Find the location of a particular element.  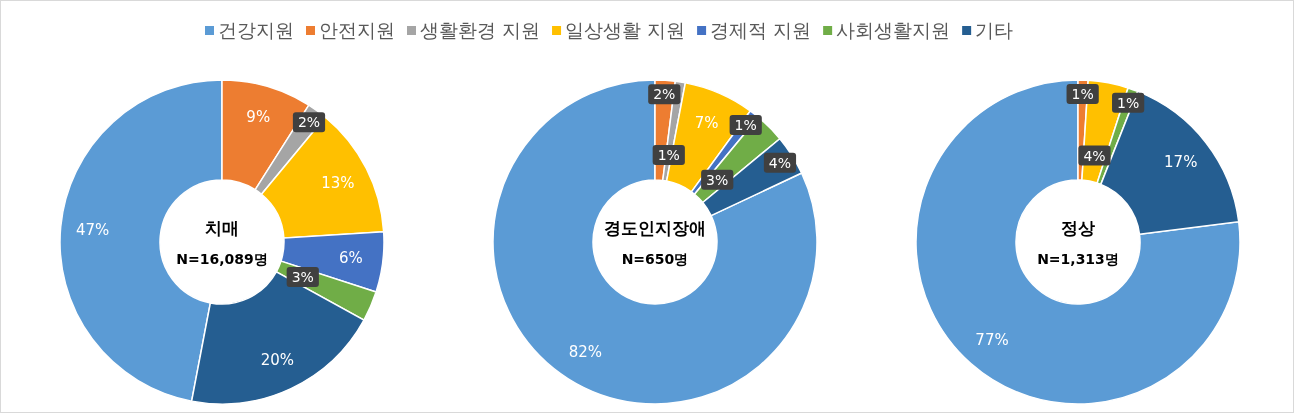

text: 정상 is located at coordinates (1078, 228).